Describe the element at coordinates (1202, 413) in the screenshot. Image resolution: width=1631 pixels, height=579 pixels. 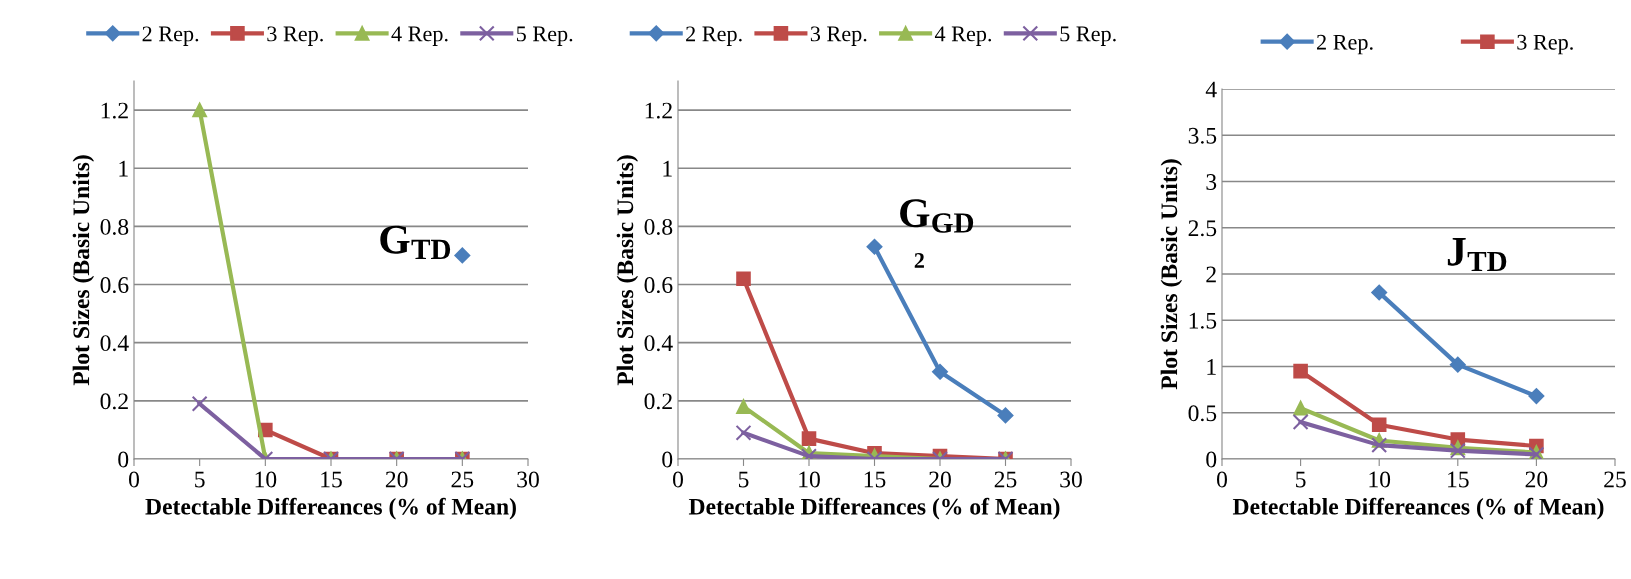
I see `y-tick-label: 0.5` at that location.